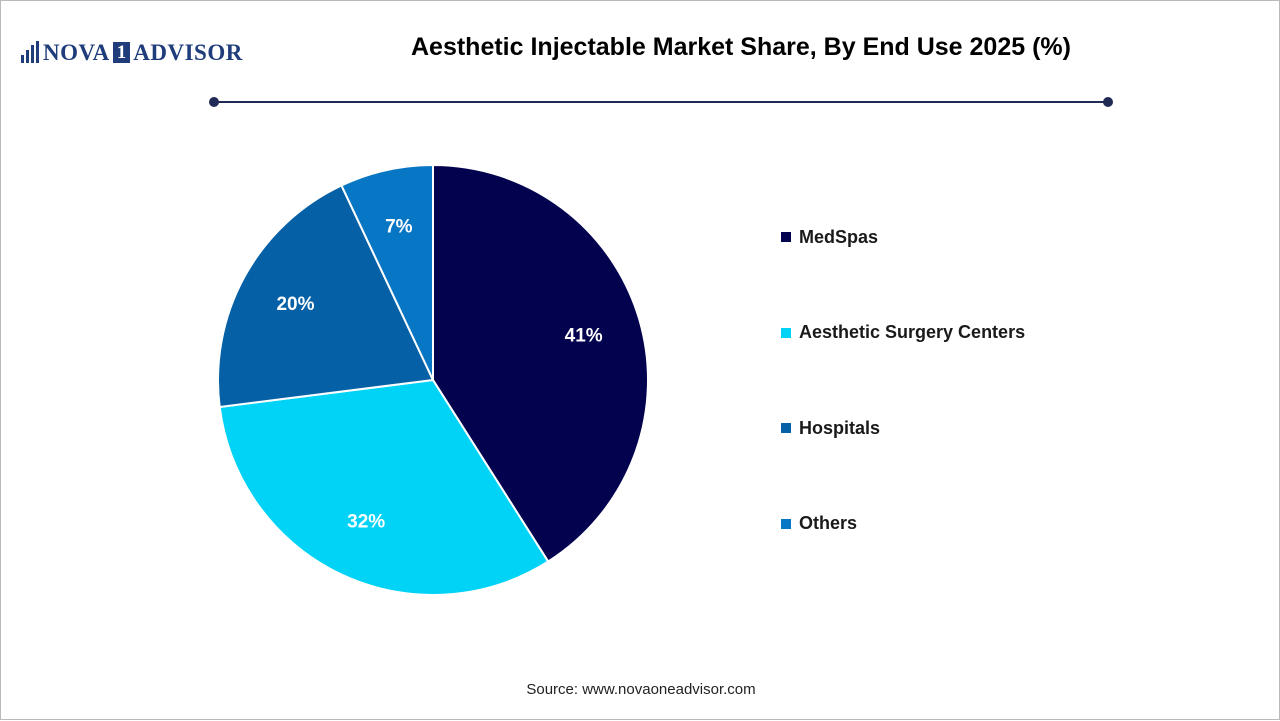 This screenshot has width=1280, height=721. Describe the element at coordinates (840, 427) in the screenshot. I see `legend-label: Hospitals` at that location.